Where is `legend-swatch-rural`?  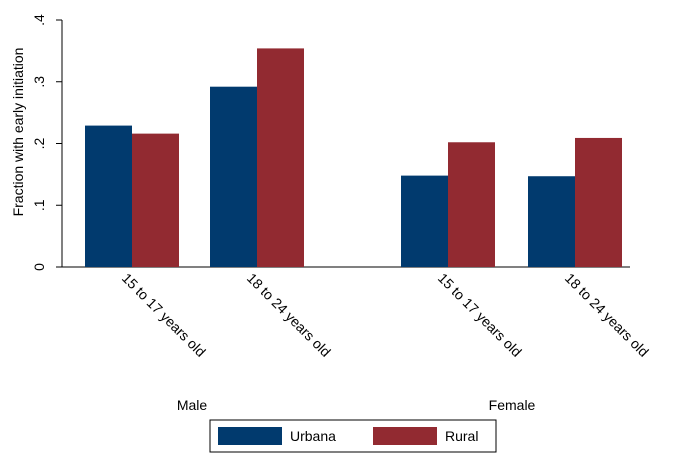
legend-swatch-rural is located at coordinates (405, 436).